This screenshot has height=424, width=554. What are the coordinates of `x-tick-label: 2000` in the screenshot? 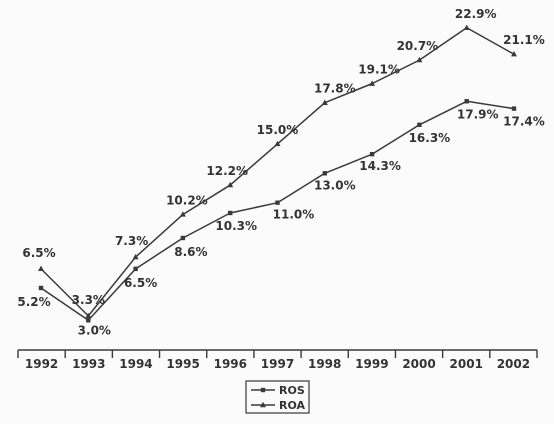 It's located at (418, 364).